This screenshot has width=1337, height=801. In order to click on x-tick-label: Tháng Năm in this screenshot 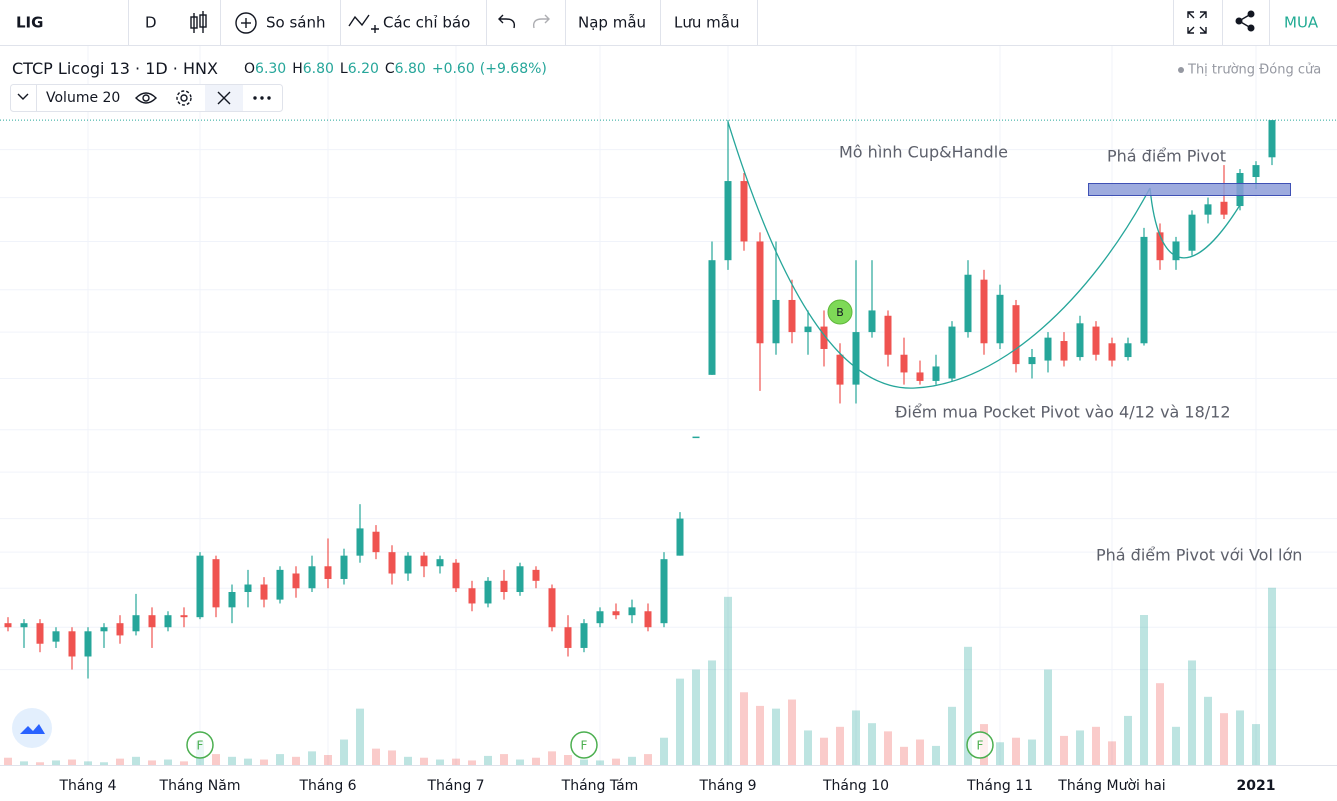, I will do `click(200, 786)`.